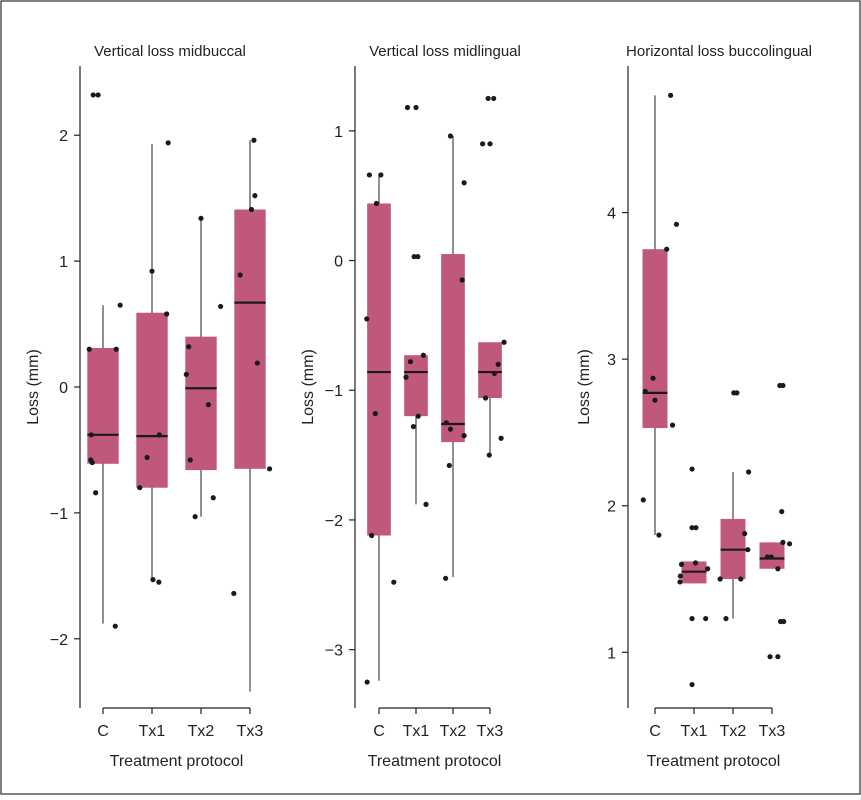 The image size is (861, 800). I want to click on panel-title: Vertical loss midlingual, so click(445, 51).